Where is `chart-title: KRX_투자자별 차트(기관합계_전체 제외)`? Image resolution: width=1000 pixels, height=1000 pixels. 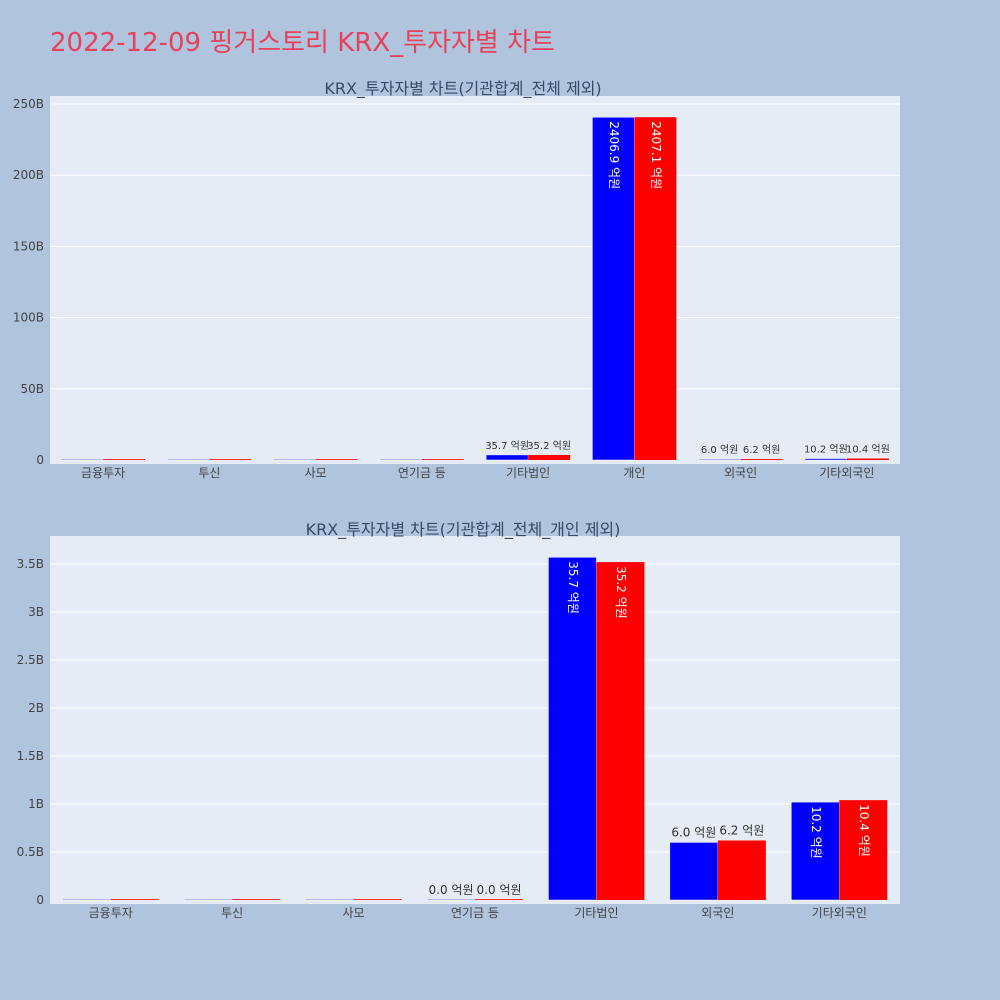
chart-title: KRX_투자자별 차트(기관합계_전체 제외) is located at coordinates (462, 89).